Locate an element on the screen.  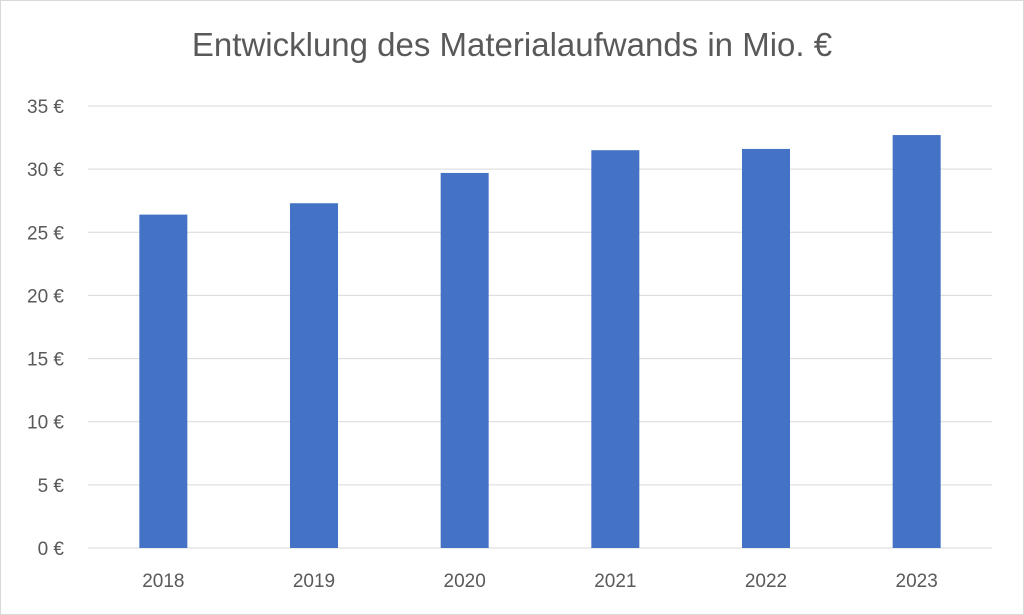
x-tick-label: 2019 is located at coordinates (314, 581).